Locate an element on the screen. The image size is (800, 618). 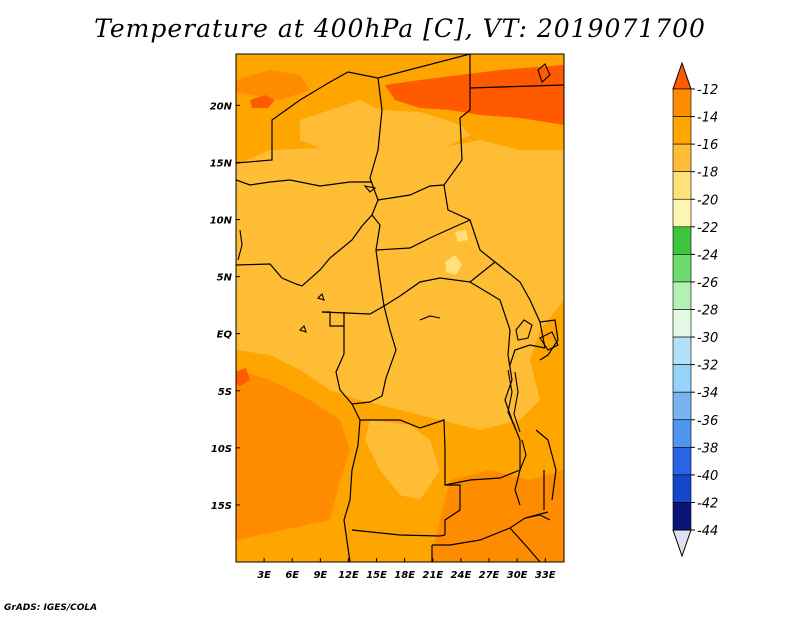
lat-tick-label: 20N is located at coordinates (221, 106).